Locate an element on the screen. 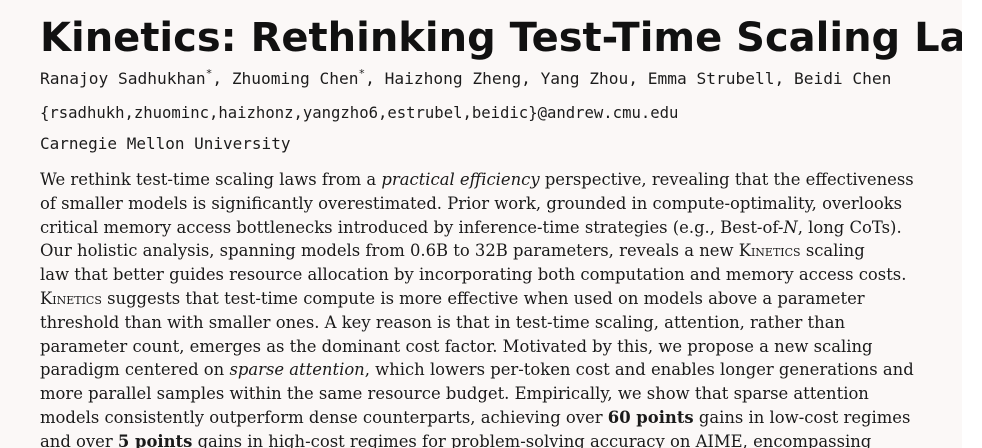 The height and width of the screenshot is (448, 982). abstract-text: gains in low-cost regimes is located at coordinates (802, 417).